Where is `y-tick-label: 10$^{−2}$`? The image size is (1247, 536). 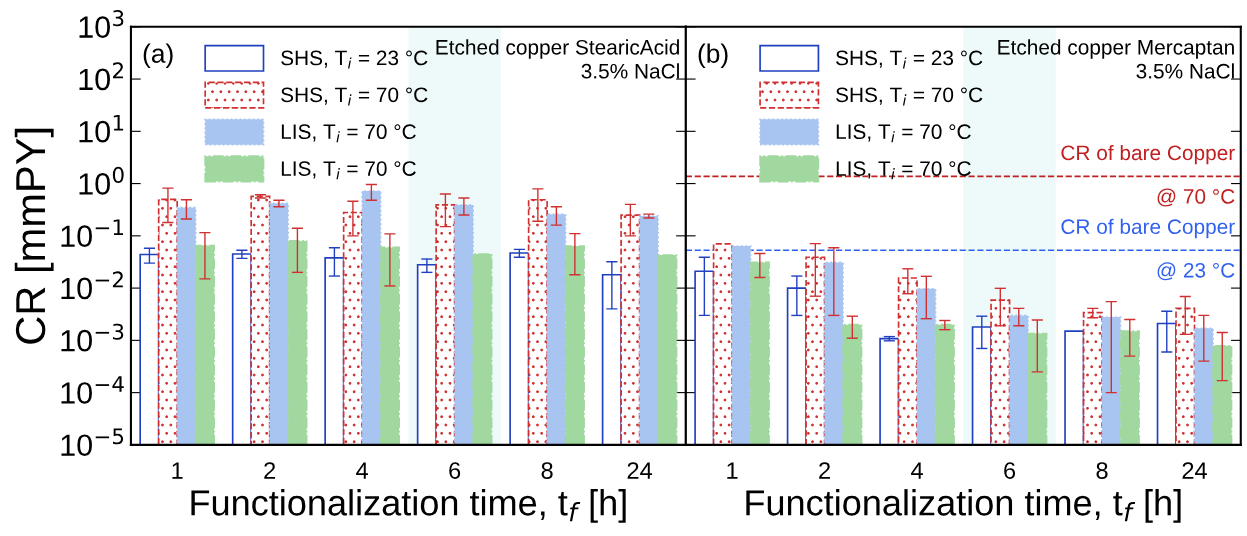 y-tick-label: 10$^{−2}$ is located at coordinates (92, 285).